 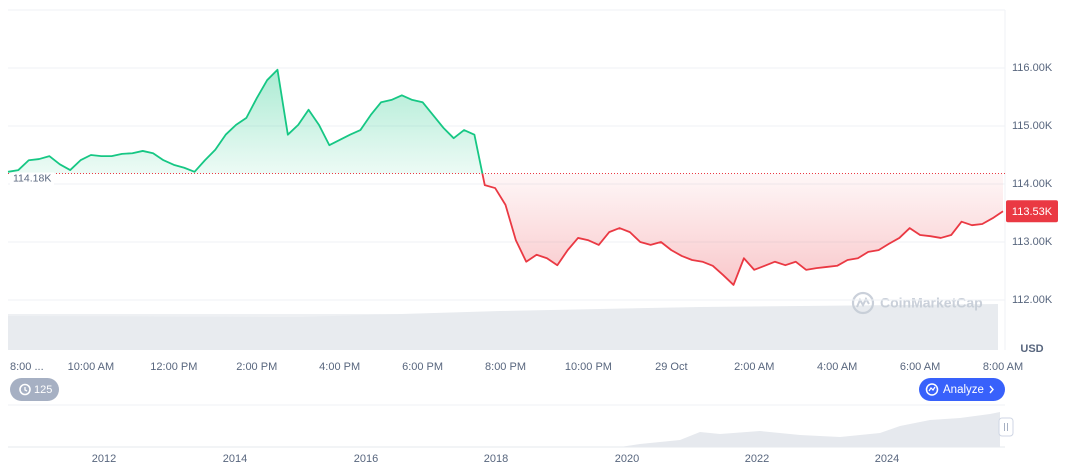 I want to click on x-tick-label: 6:00 PM, so click(x=422, y=367).